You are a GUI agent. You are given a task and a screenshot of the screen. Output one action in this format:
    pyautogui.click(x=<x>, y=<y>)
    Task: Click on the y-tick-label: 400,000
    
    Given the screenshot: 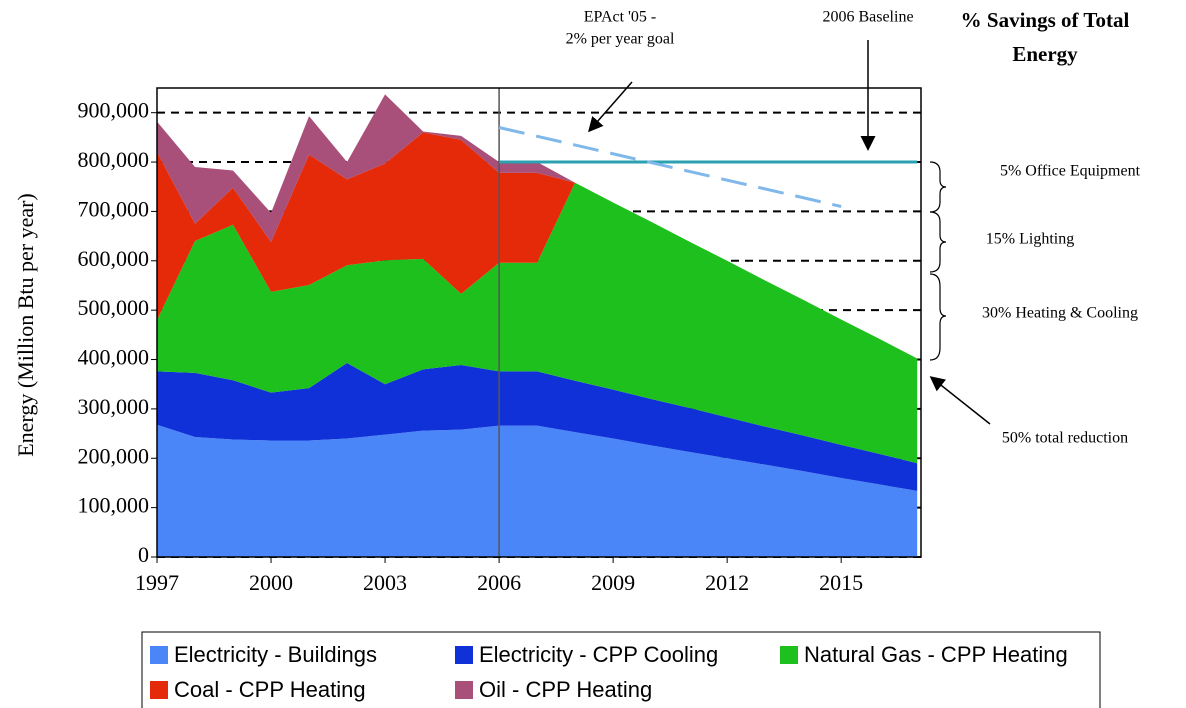 What is the action you would take?
    pyautogui.click(x=114, y=357)
    